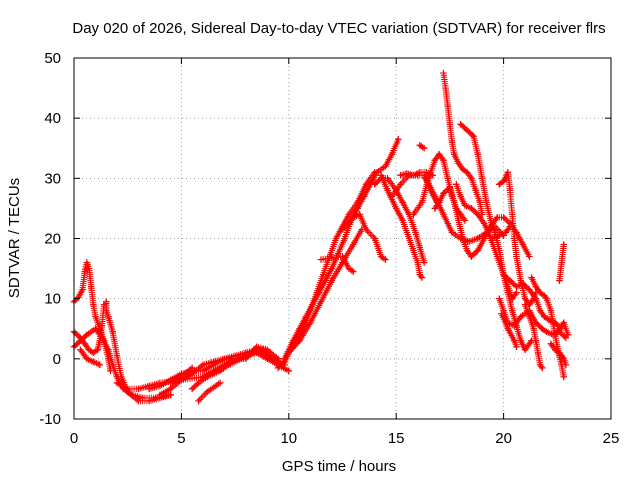 The width and height of the screenshot is (640, 480). Describe the element at coordinates (463, 143) in the screenshot. I see `series-track-y` at that location.